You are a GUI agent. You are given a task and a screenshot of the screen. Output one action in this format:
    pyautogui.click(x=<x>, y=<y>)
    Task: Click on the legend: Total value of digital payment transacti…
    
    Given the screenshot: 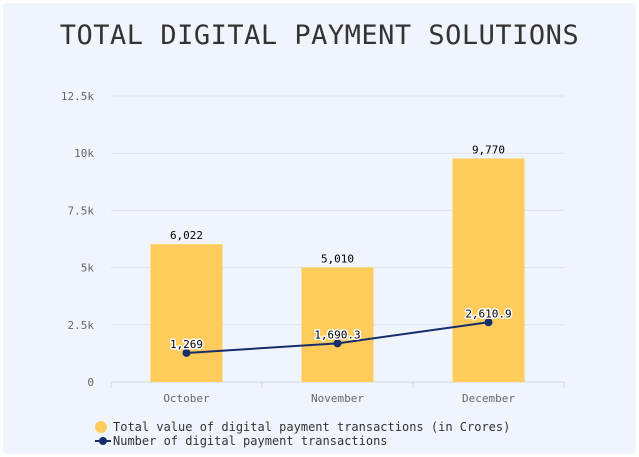 What is the action you would take?
    pyautogui.click(x=302, y=434)
    